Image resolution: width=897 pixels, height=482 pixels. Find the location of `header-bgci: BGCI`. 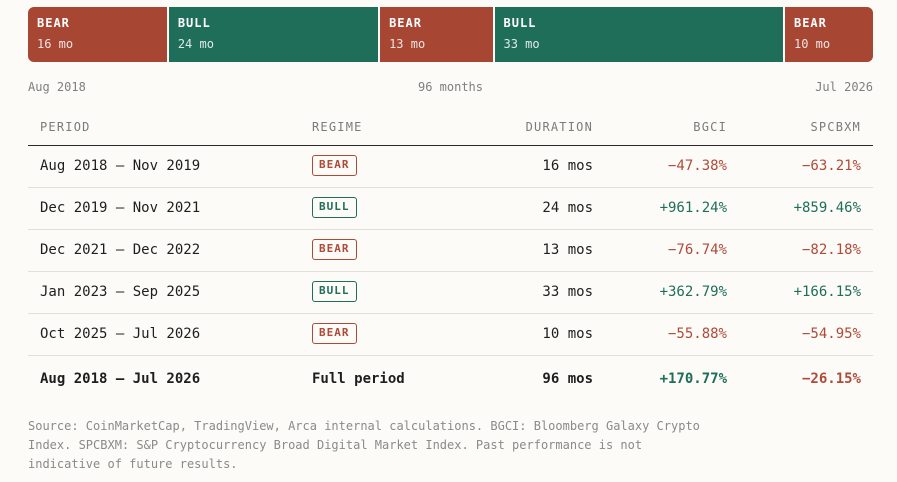

header-bgci: BGCI is located at coordinates (710, 127).